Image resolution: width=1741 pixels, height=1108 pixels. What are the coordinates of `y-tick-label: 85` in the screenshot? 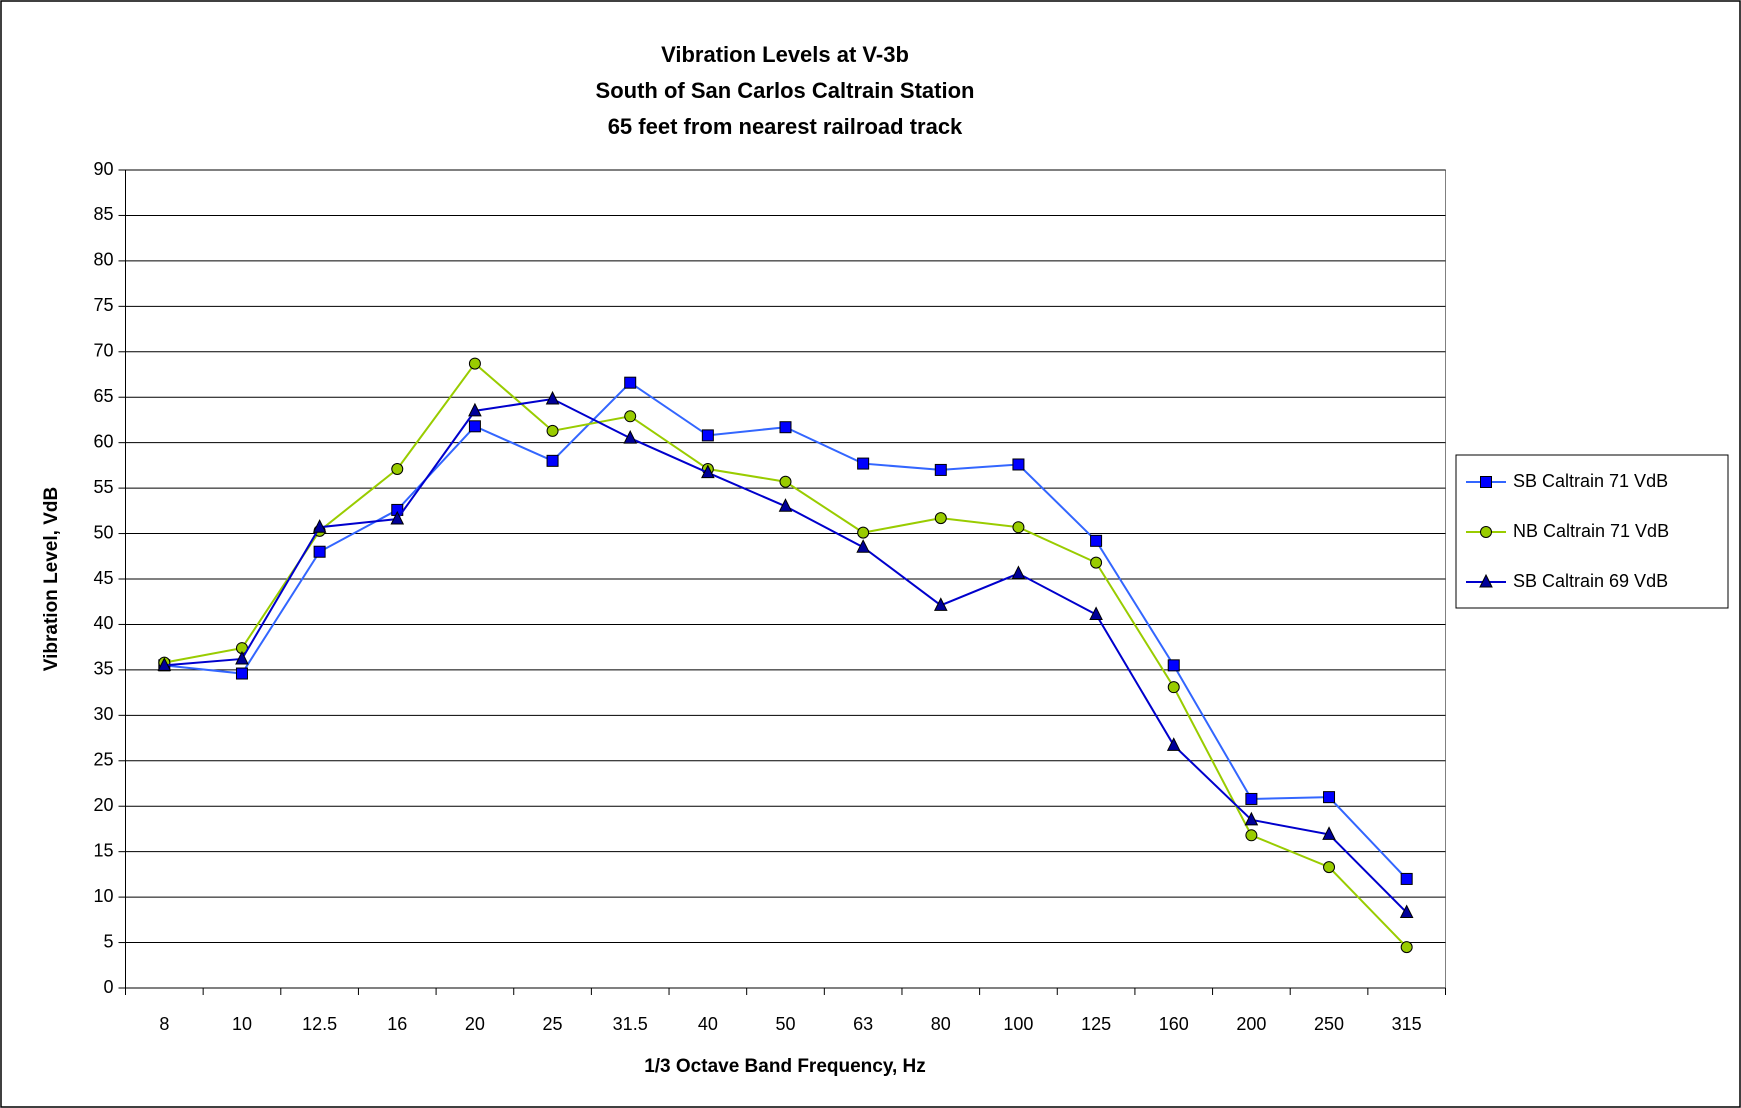 It's located at (103, 214).